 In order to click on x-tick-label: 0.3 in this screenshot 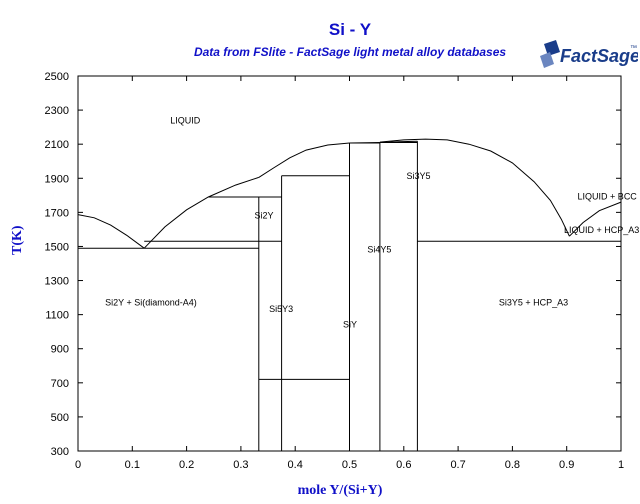, I will do `click(240, 465)`.